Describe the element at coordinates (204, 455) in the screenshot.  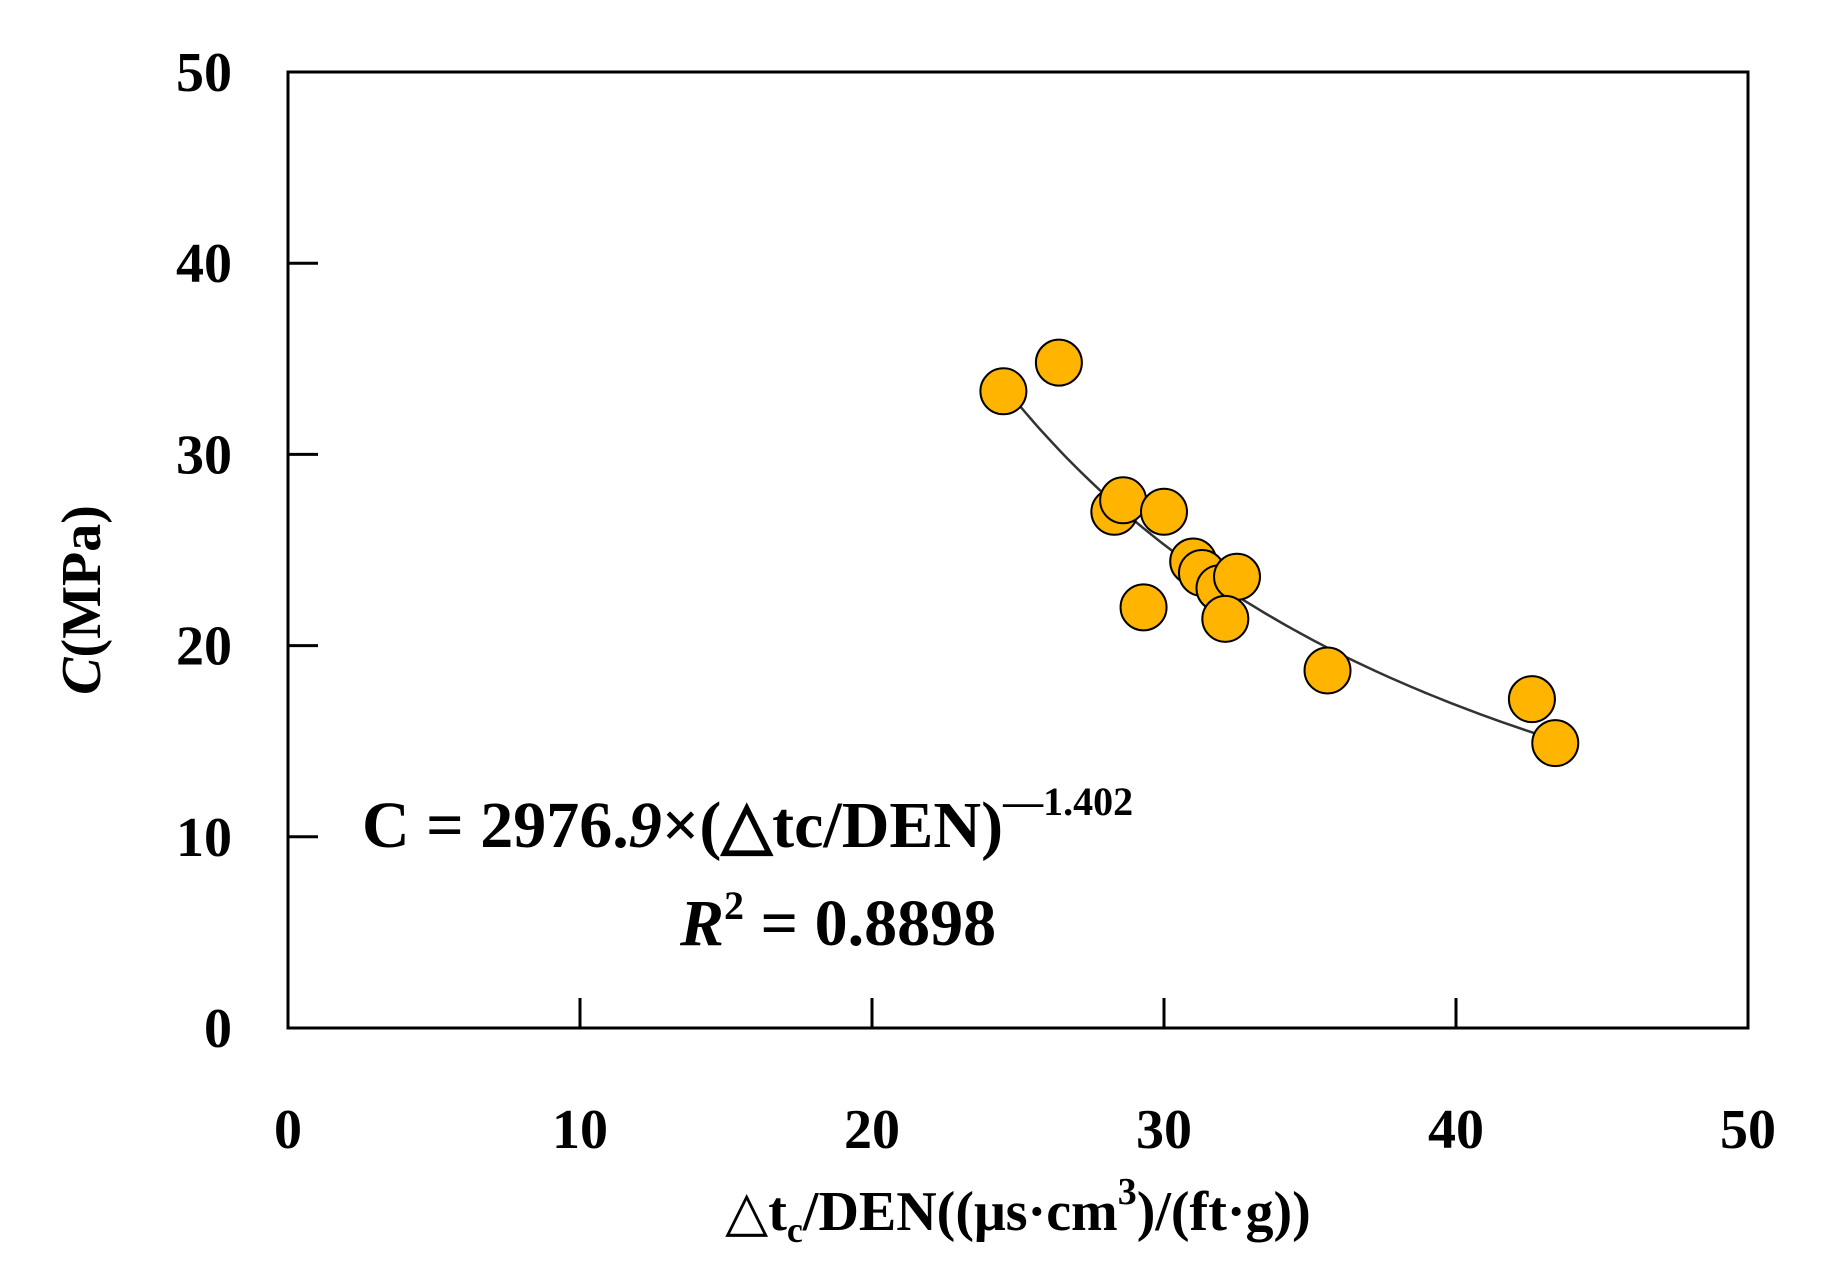
I see `y-tick-label: 30` at that location.